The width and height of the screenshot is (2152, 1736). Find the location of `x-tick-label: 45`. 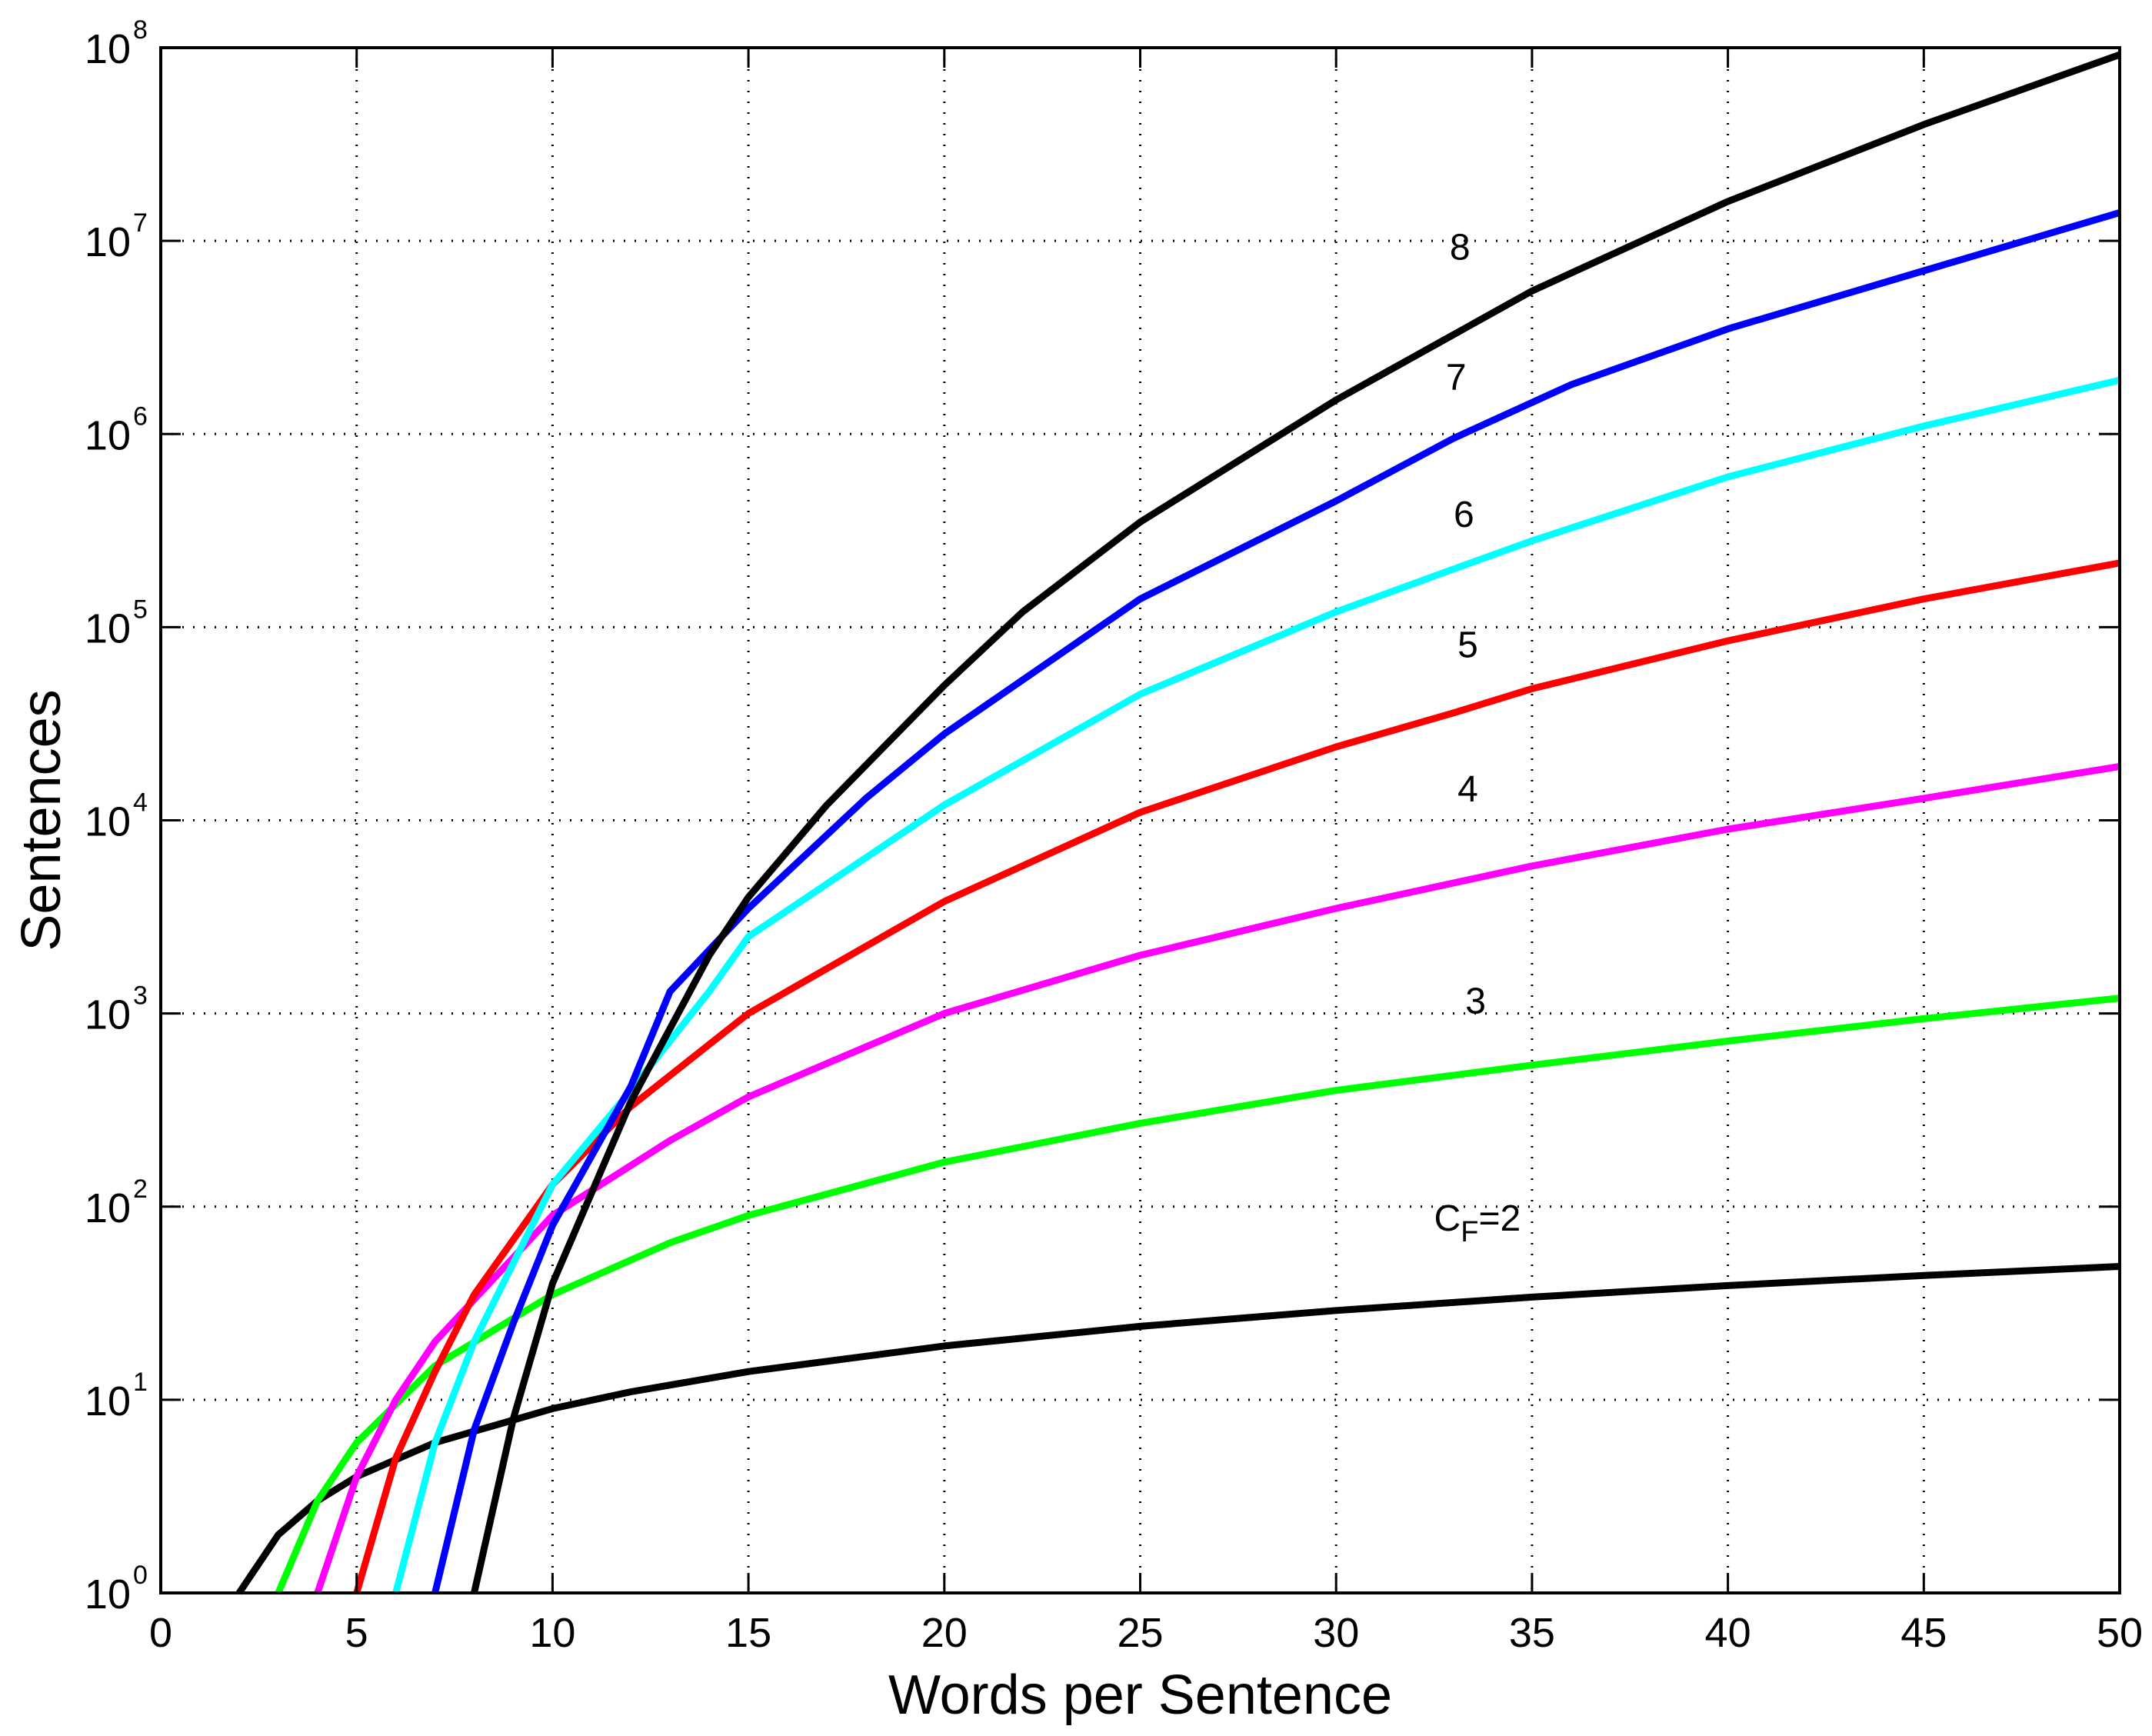

x-tick-label: 45 is located at coordinates (1924, 1633).